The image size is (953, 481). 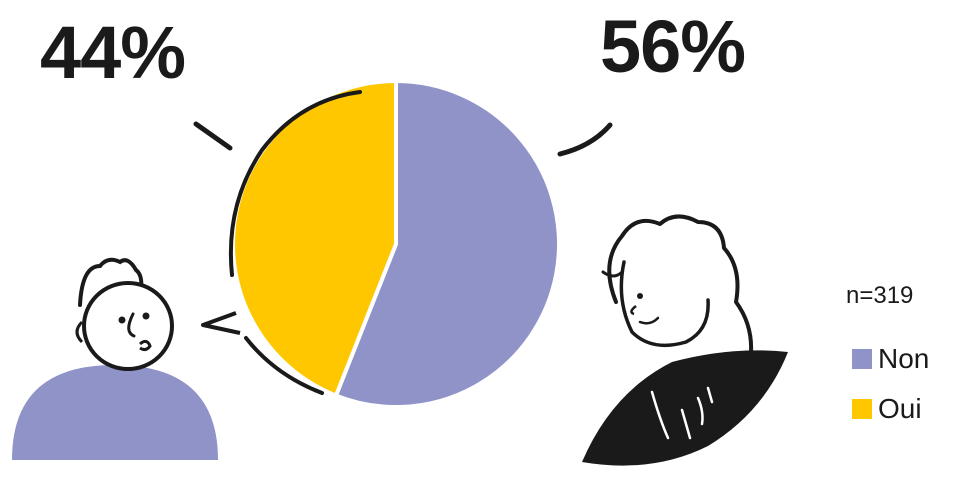 I want to click on woman-hair, so click(x=680, y=294).